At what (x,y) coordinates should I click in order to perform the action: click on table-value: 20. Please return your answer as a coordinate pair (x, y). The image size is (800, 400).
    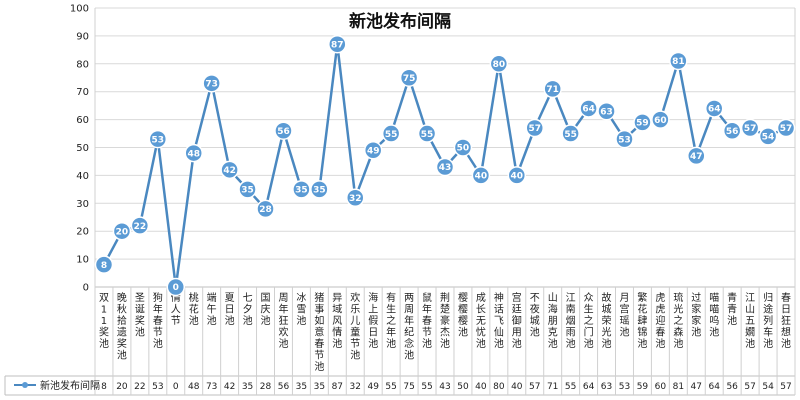
    Looking at the image, I should click on (122, 387).